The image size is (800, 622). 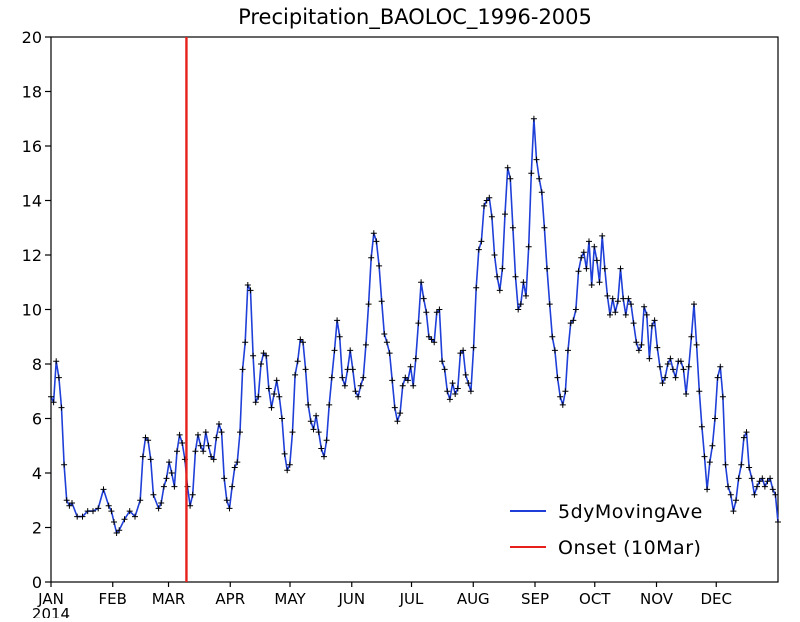 What do you see at coordinates (657, 599) in the screenshot?
I see `x-tick-label: NOV` at bounding box center [657, 599].